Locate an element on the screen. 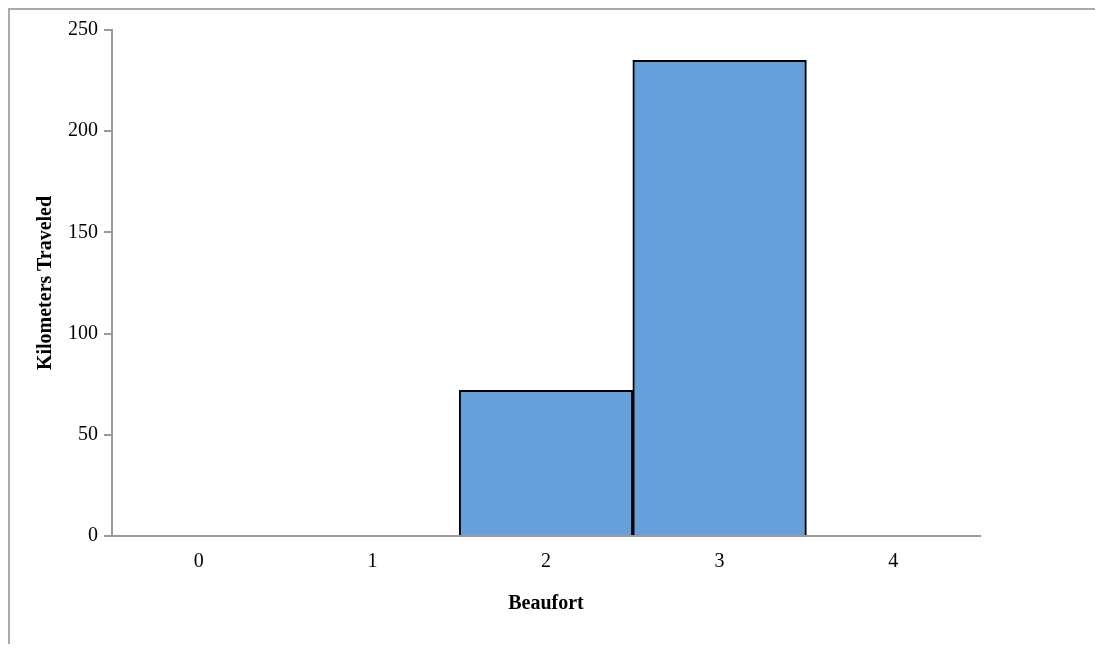 The height and width of the screenshot is (650, 1103). y-tick-label: 150 is located at coordinates (83, 230).